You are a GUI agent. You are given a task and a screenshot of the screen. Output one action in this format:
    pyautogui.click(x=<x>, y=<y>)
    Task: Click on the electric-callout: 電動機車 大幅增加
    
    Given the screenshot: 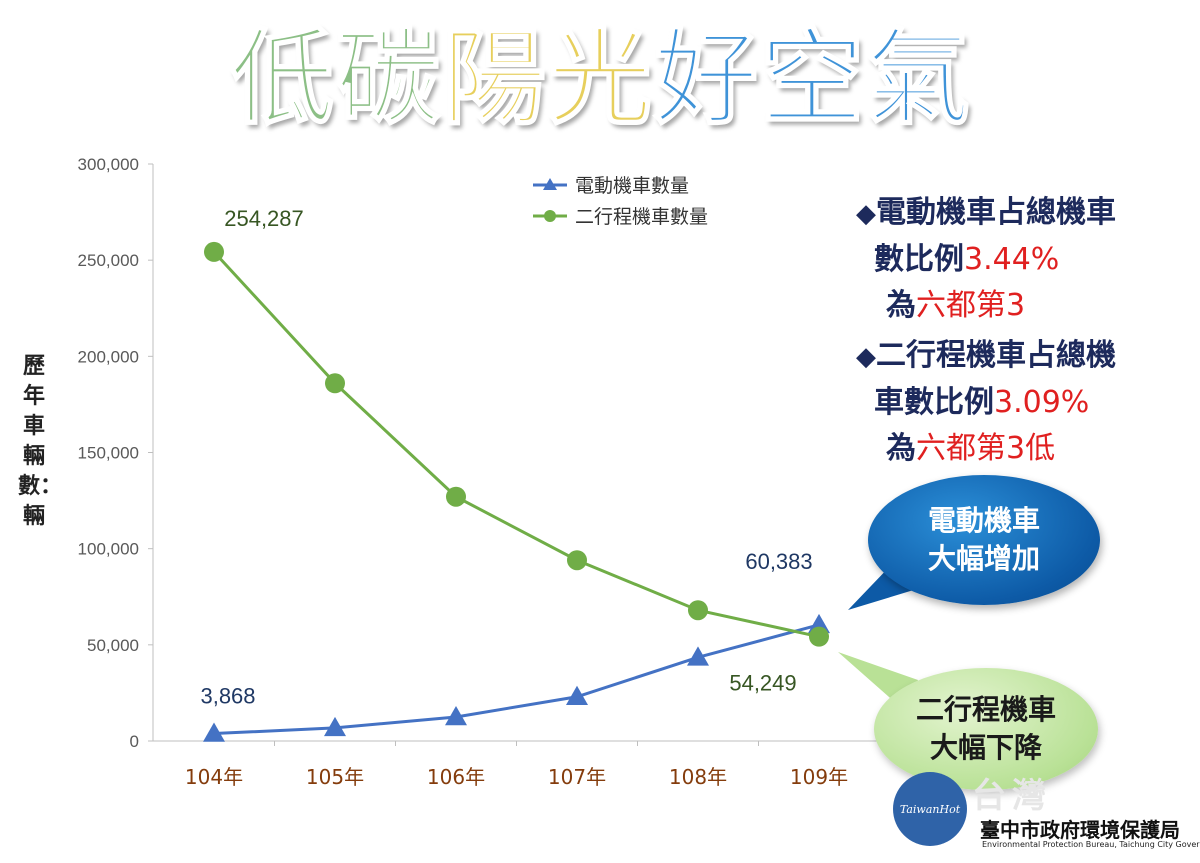 What is the action you would take?
    pyautogui.click(x=984, y=540)
    